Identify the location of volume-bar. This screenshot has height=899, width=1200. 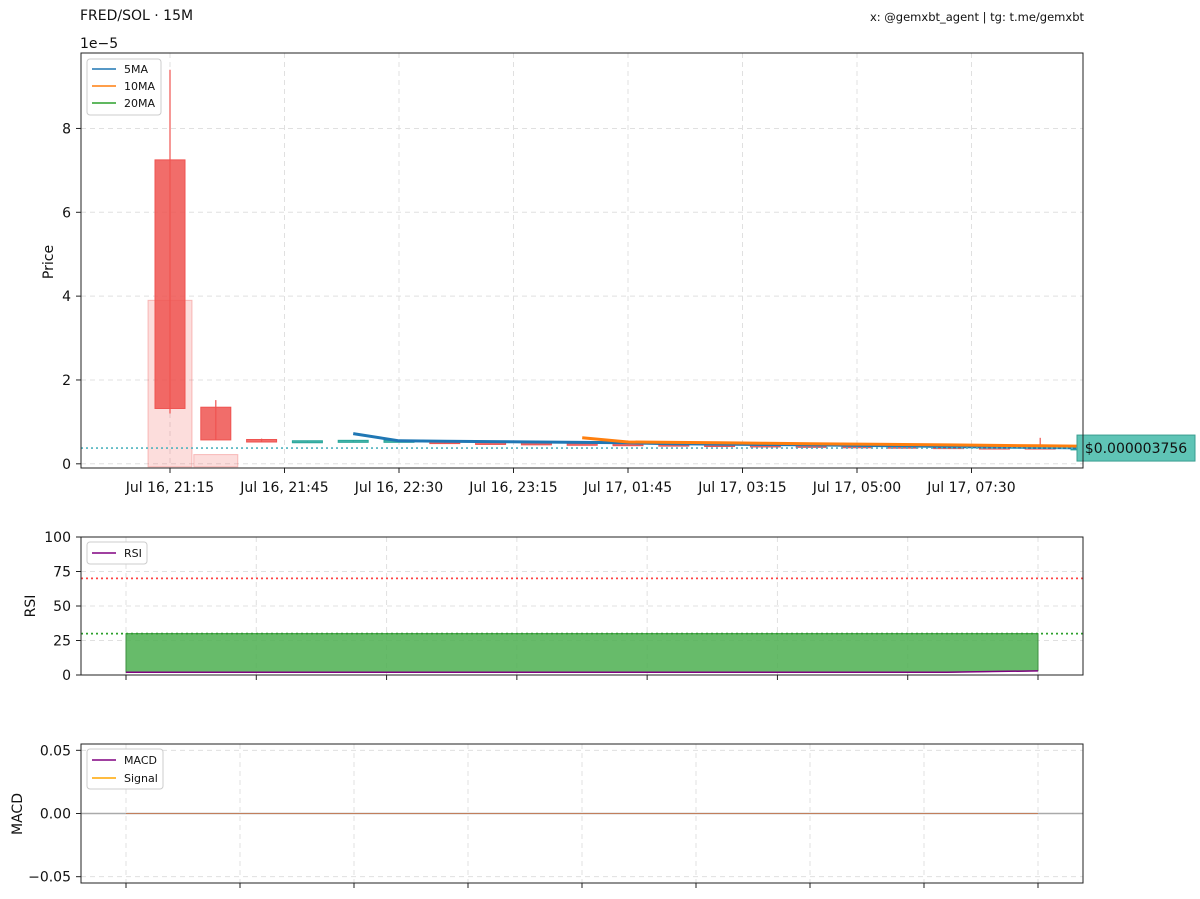
(216, 461).